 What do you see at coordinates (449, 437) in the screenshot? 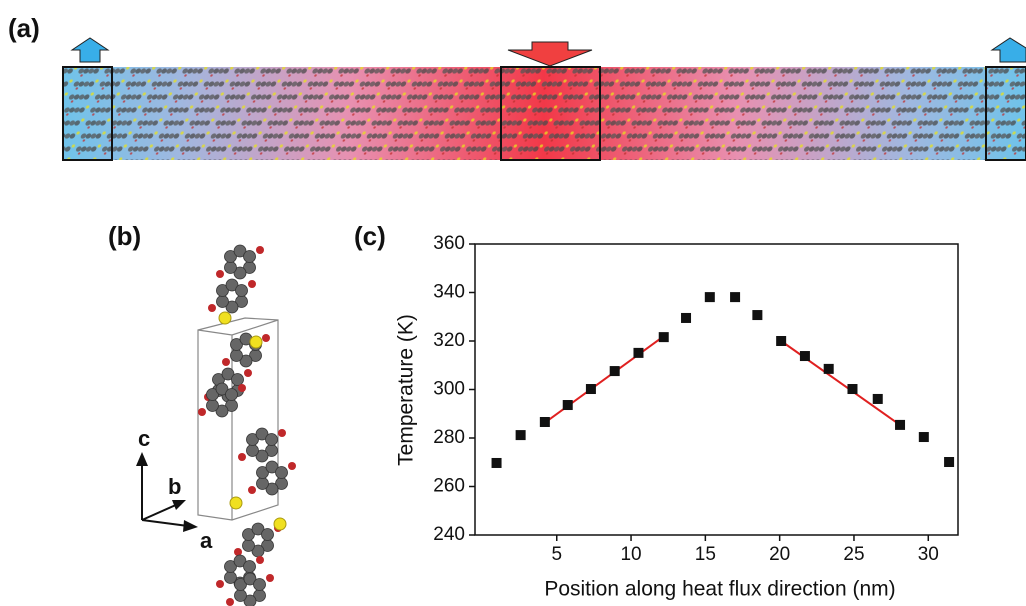
I see `y-tick-label: 280` at bounding box center [449, 437].